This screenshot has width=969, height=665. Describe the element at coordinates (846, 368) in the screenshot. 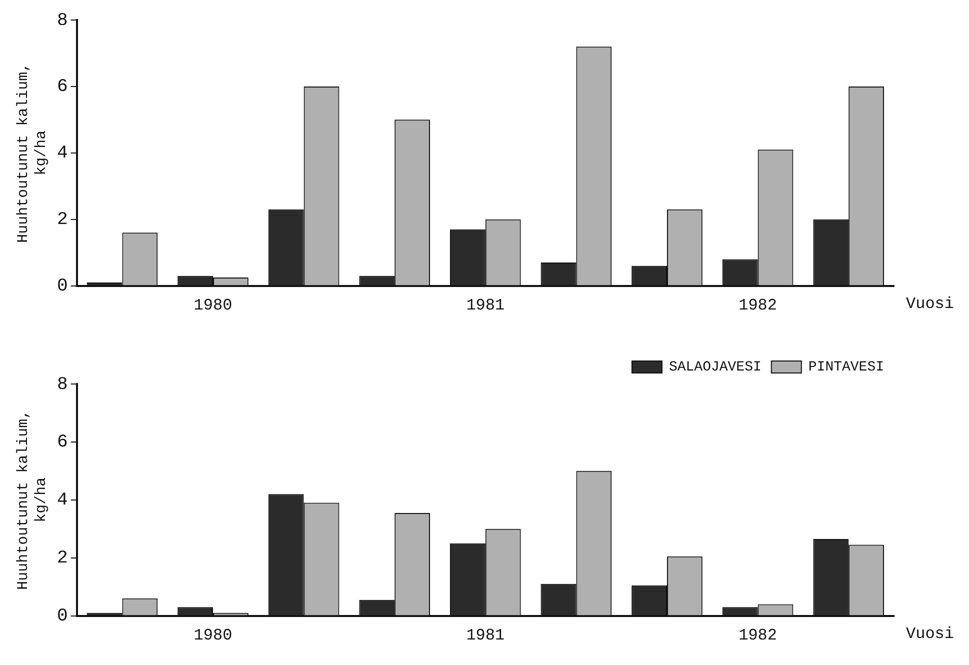

I see `legend-label: PINTAVESI` at that location.